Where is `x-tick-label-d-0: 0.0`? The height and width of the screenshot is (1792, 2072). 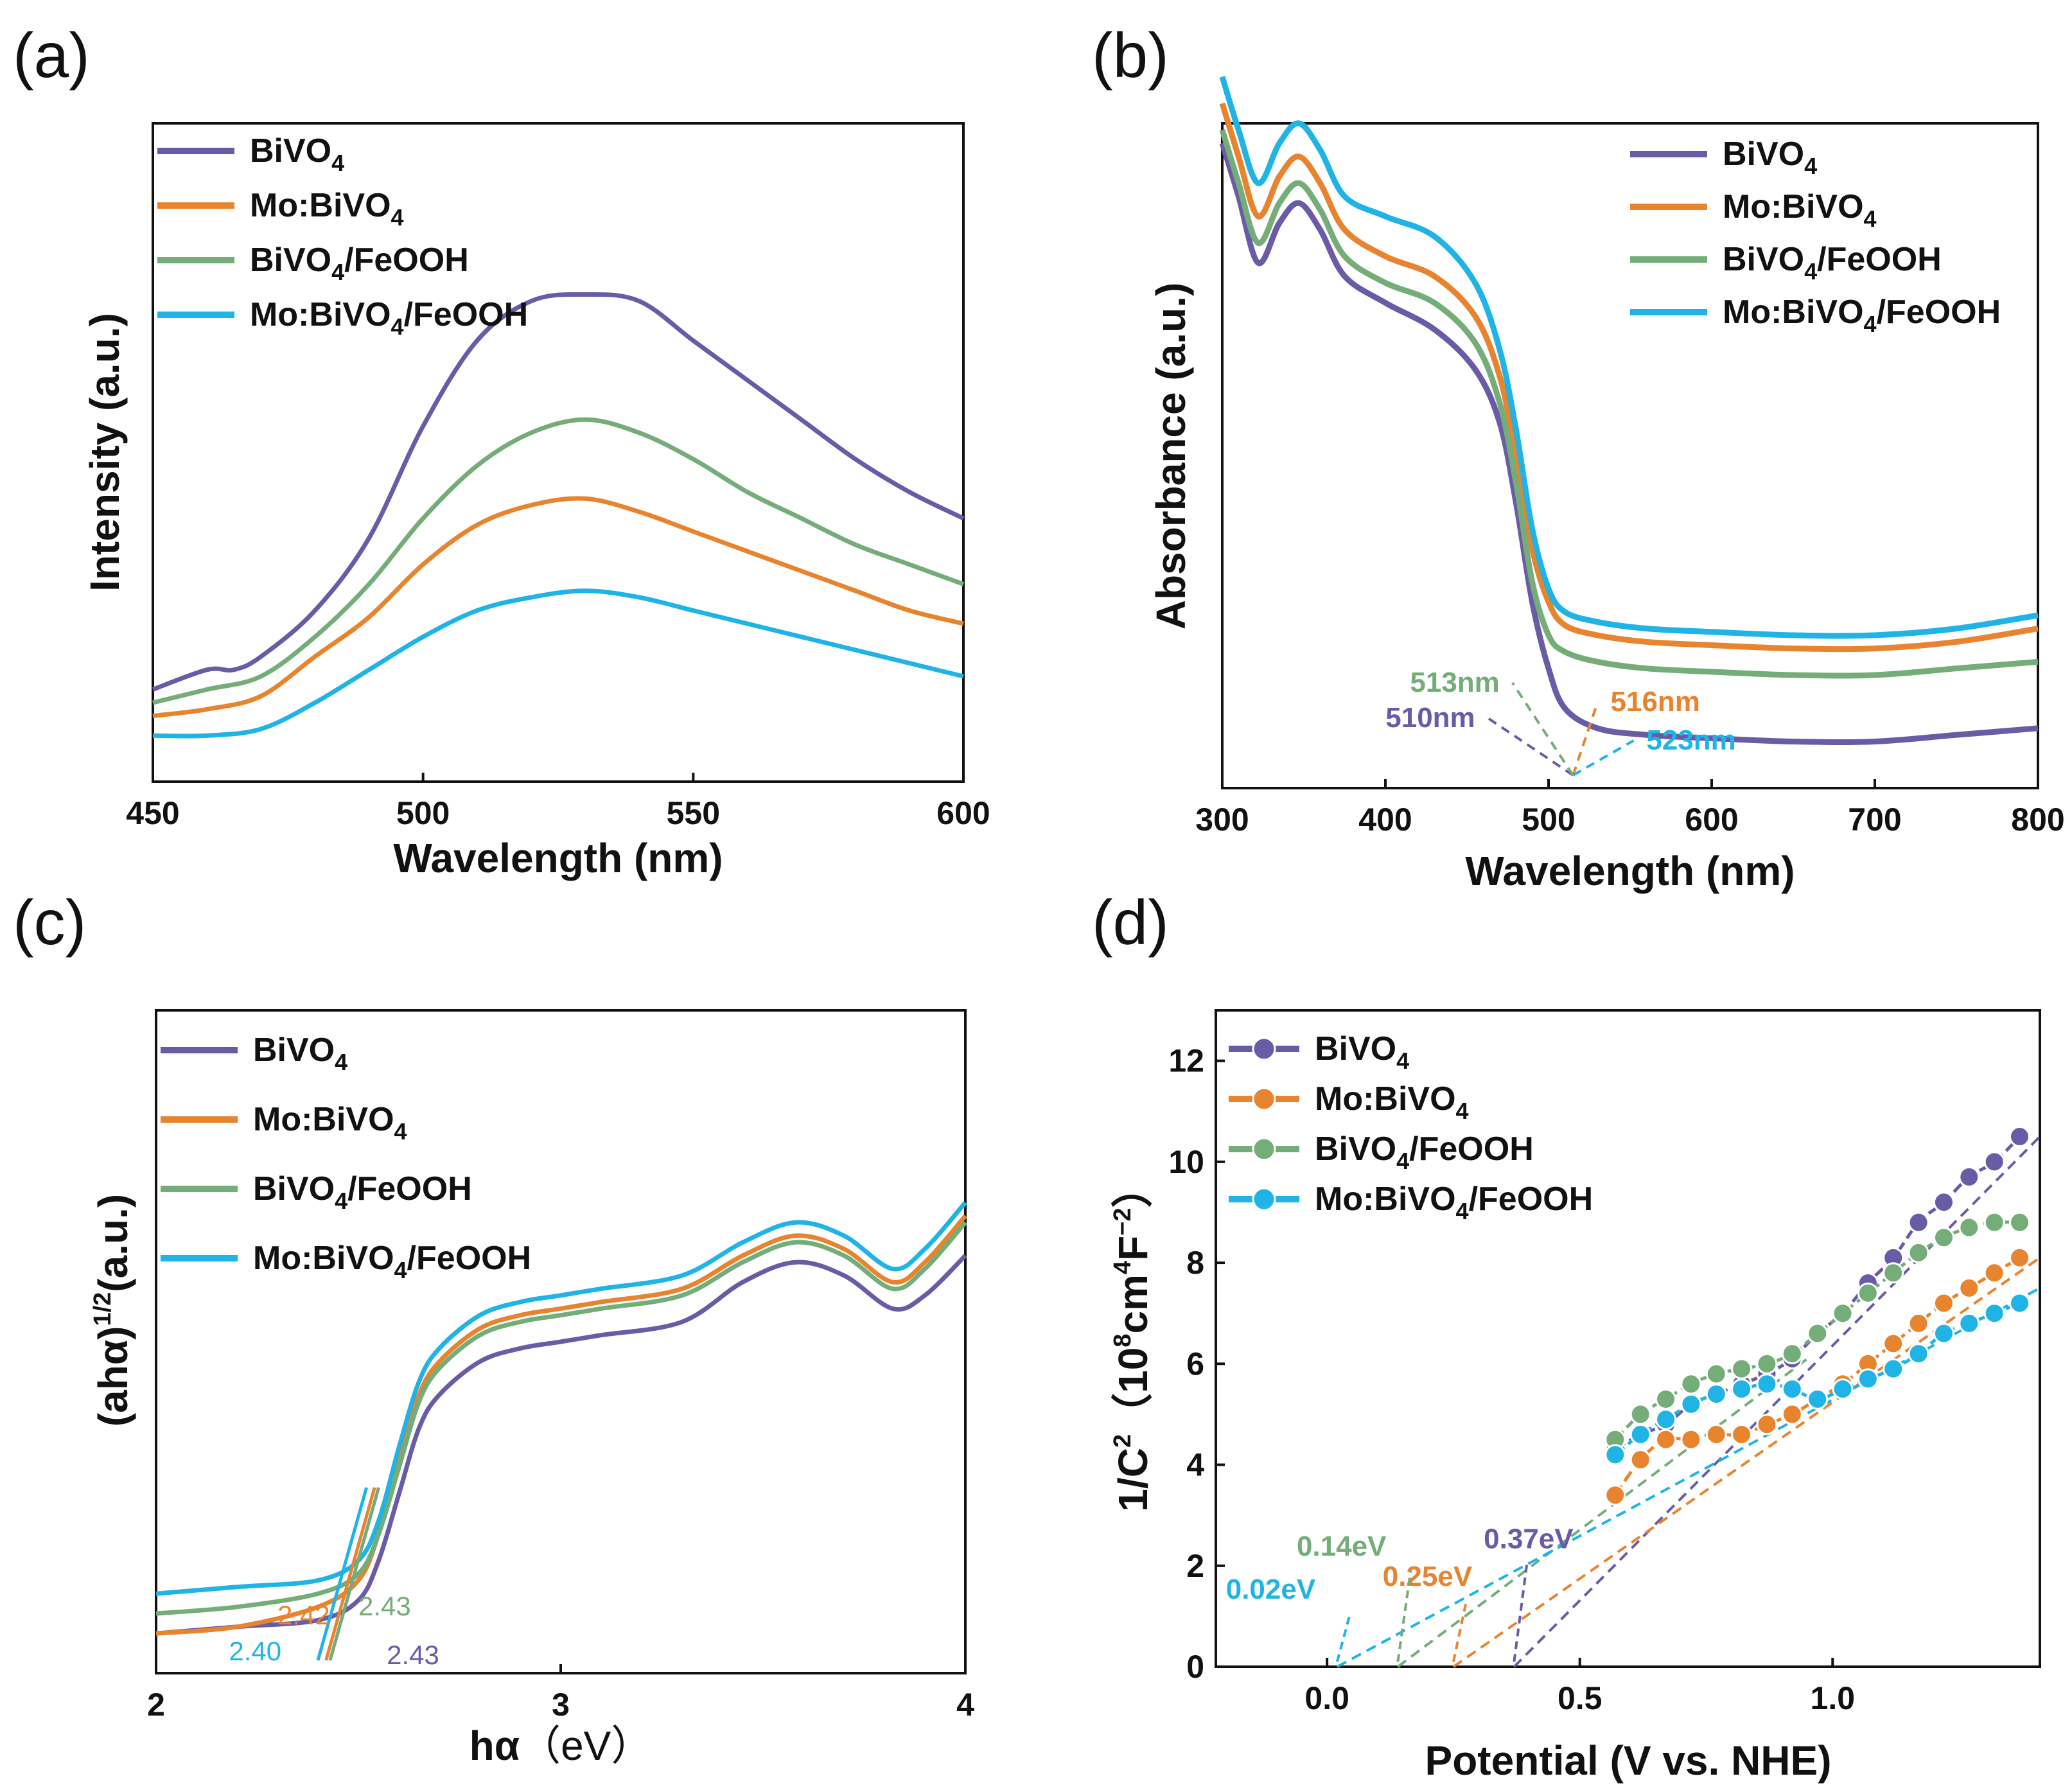
x-tick-label-d-0: 0.0 is located at coordinates (1326, 1698).